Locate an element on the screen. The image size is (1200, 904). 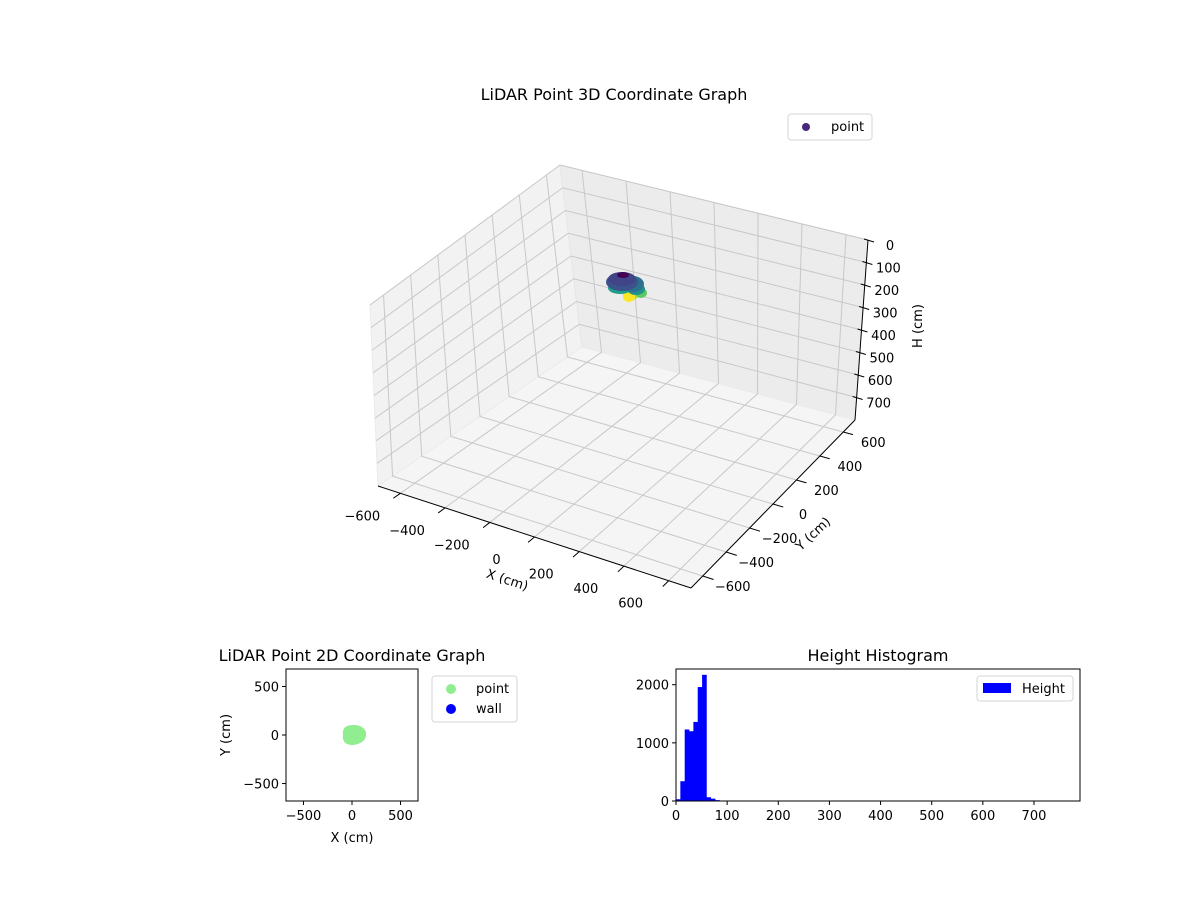
legend-wall-label-2d: wall is located at coordinates (489, 709).